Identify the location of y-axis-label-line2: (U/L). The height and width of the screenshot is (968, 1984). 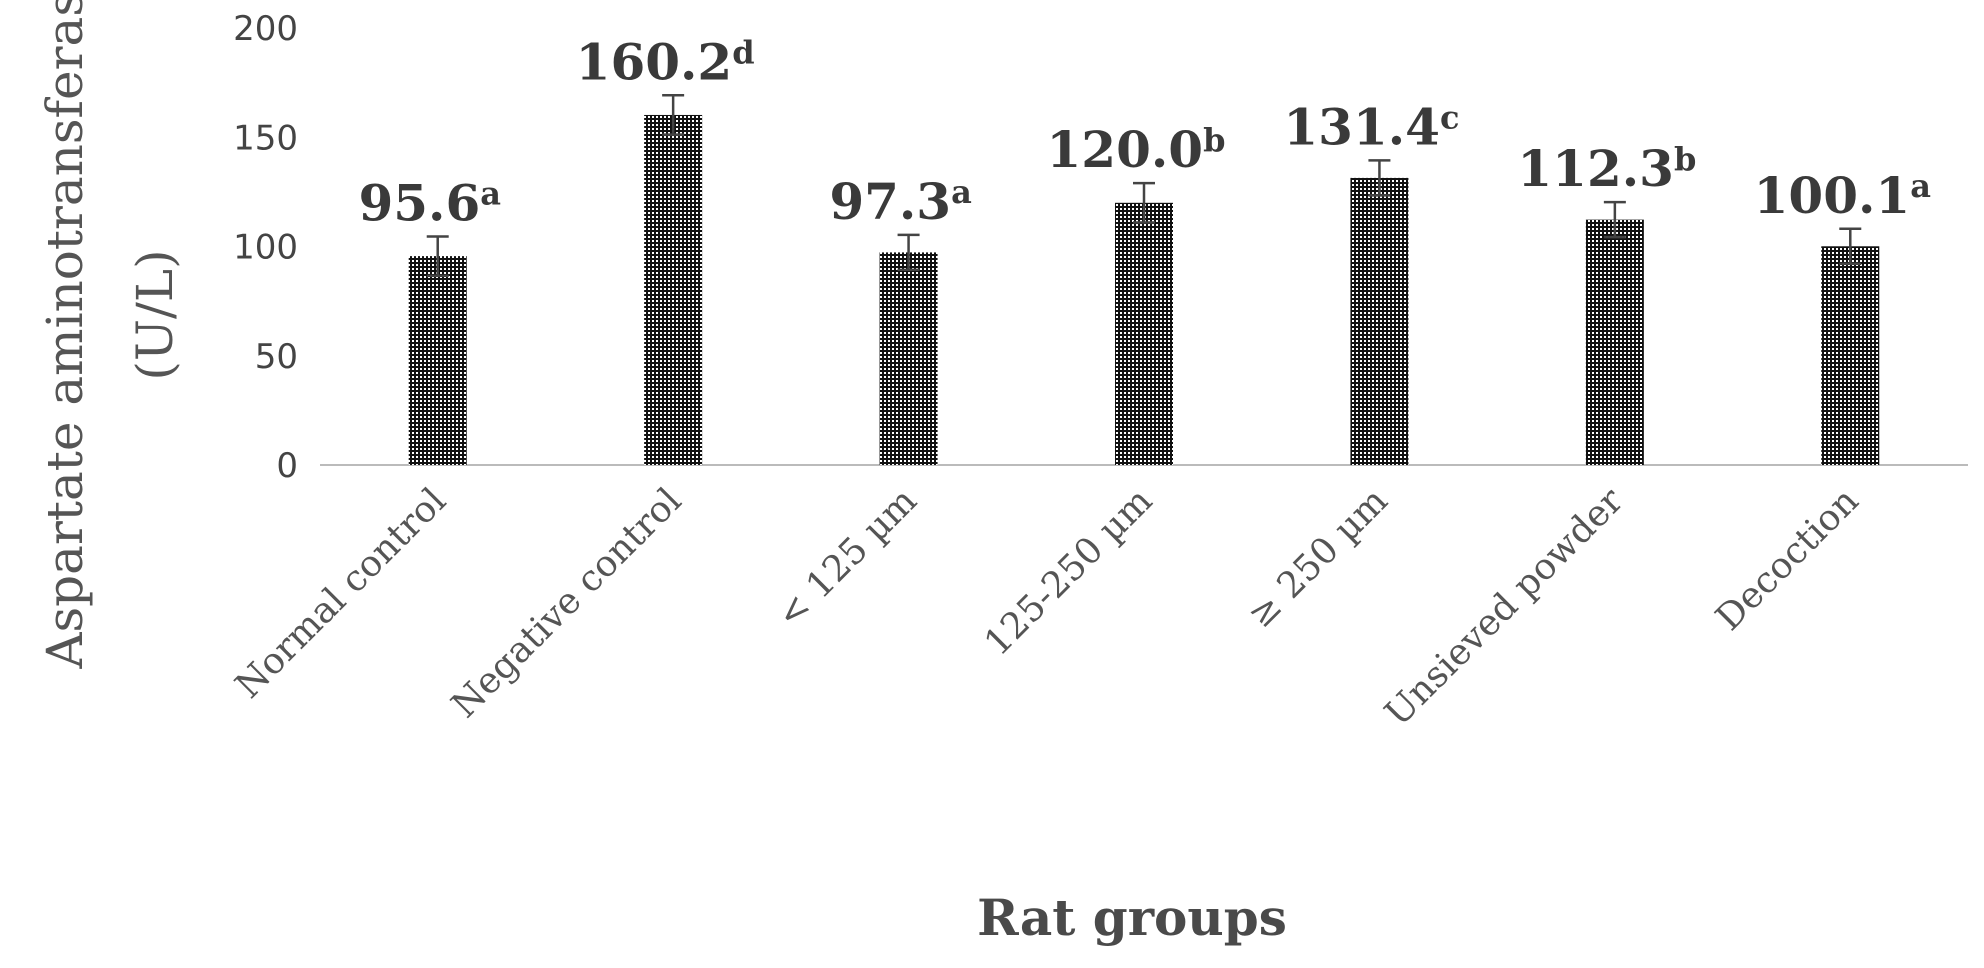
(155, 314).